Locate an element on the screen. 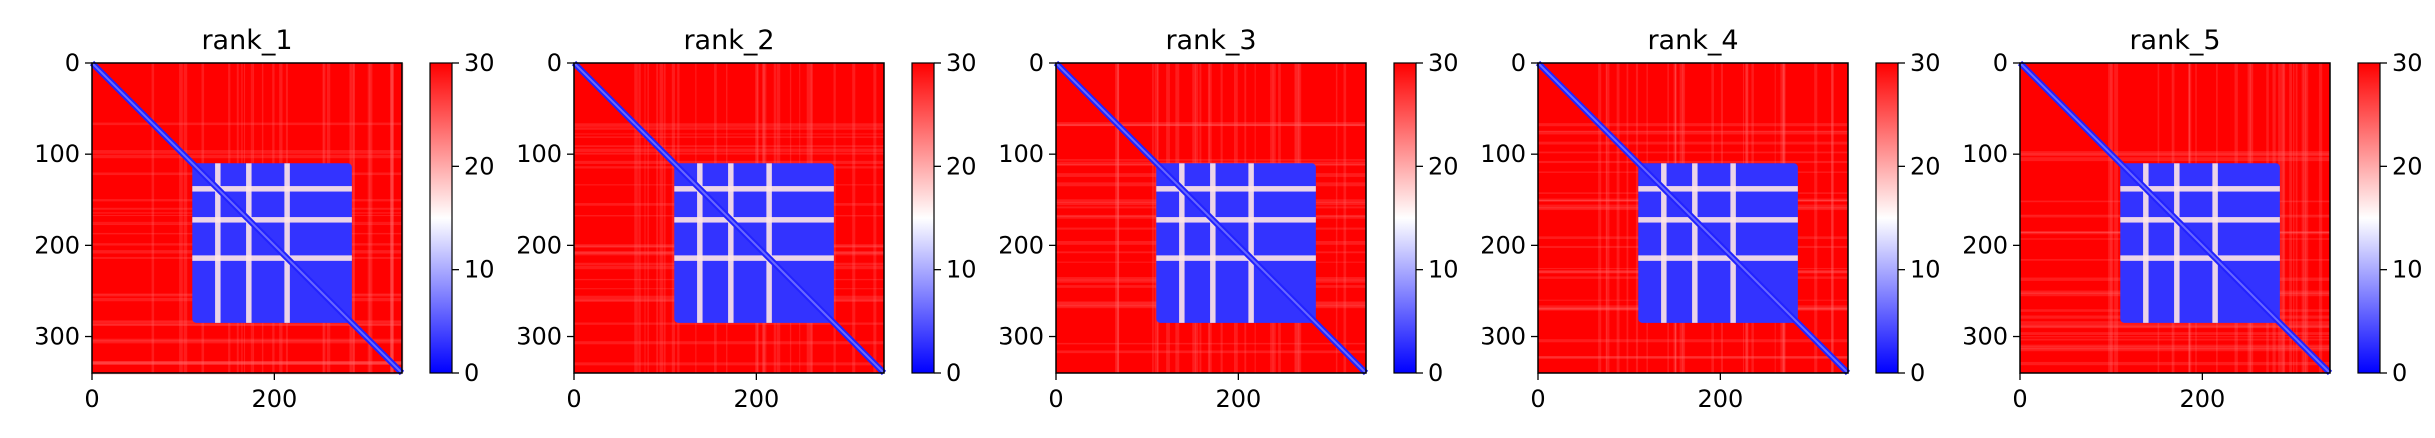  panel-title: rank_2 is located at coordinates (728, 40).